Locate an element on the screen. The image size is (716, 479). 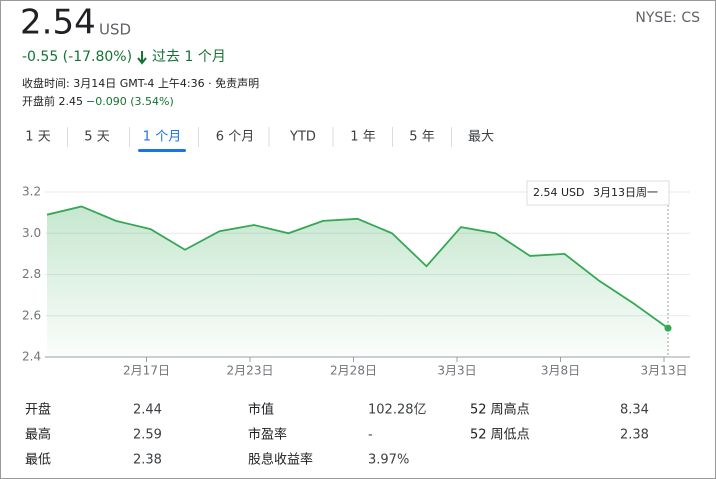
y-tick-label: 2.6 is located at coordinates (31, 315).